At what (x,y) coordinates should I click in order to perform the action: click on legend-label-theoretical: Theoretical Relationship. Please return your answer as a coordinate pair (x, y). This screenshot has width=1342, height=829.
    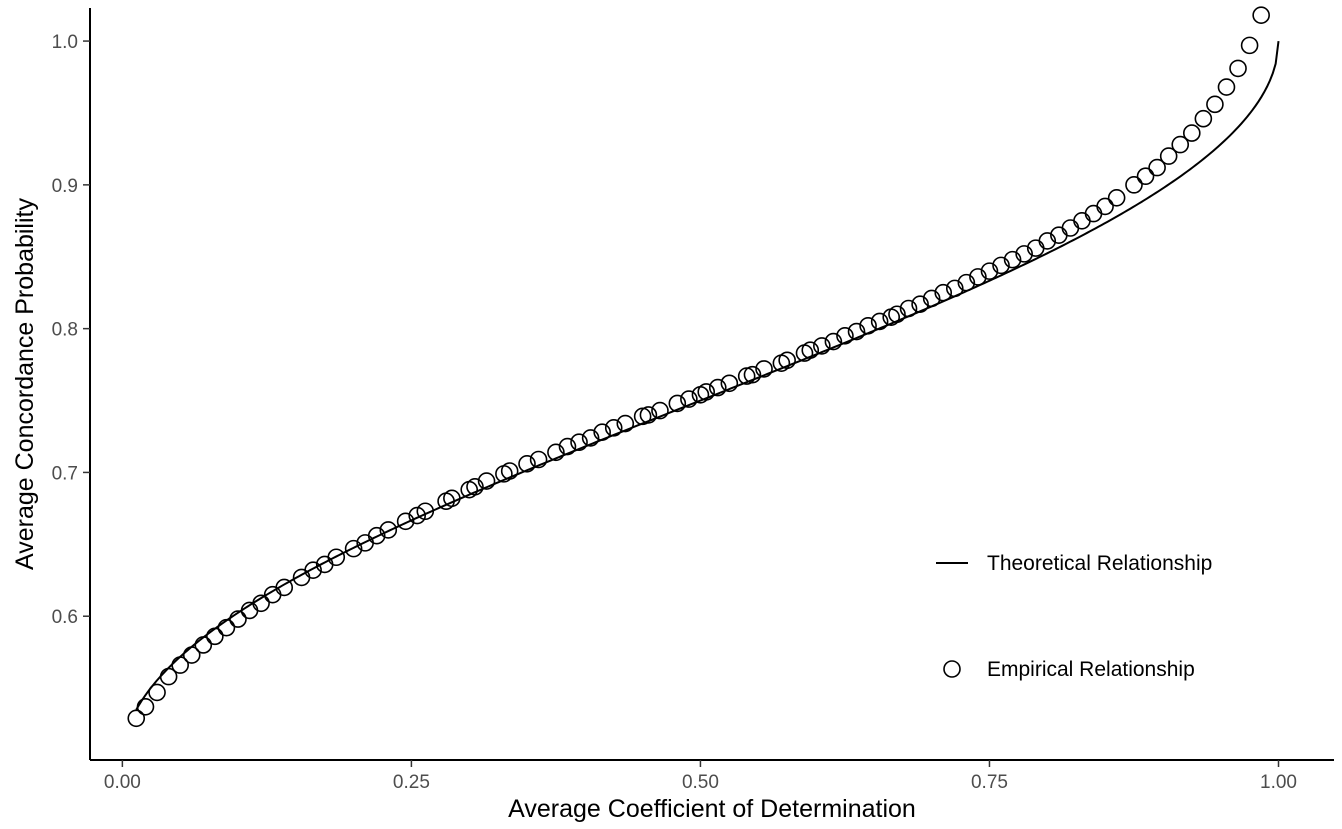
    Looking at the image, I should click on (1099, 563).